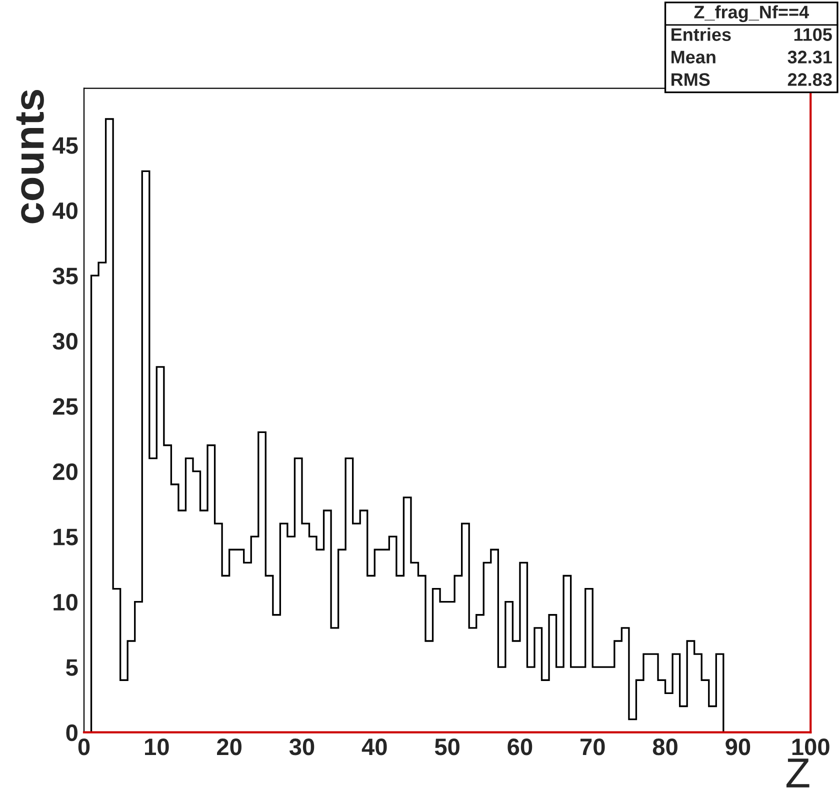 Image resolution: width=840 pixels, height=803 pixels. What do you see at coordinates (301, 747) in the screenshot?
I see `x-tick-label: 30` at bounding box center [301, 747].